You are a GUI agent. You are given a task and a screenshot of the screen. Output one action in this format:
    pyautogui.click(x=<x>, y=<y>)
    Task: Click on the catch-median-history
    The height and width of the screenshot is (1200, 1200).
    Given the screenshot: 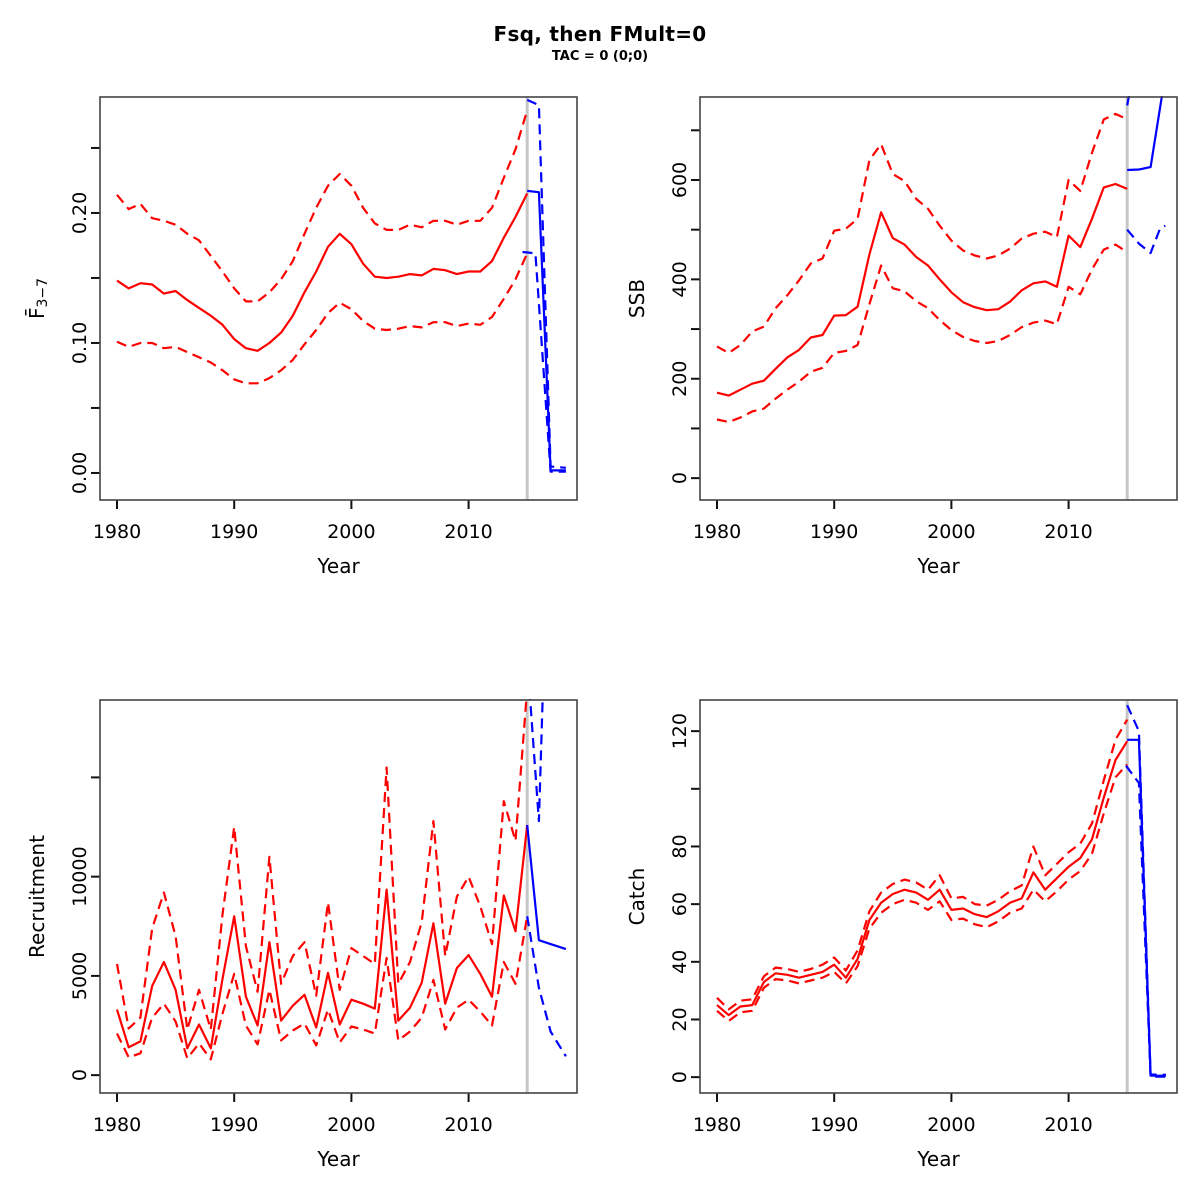 What is the action you would take?
    pyautogui.click(x=922, y=878)
    